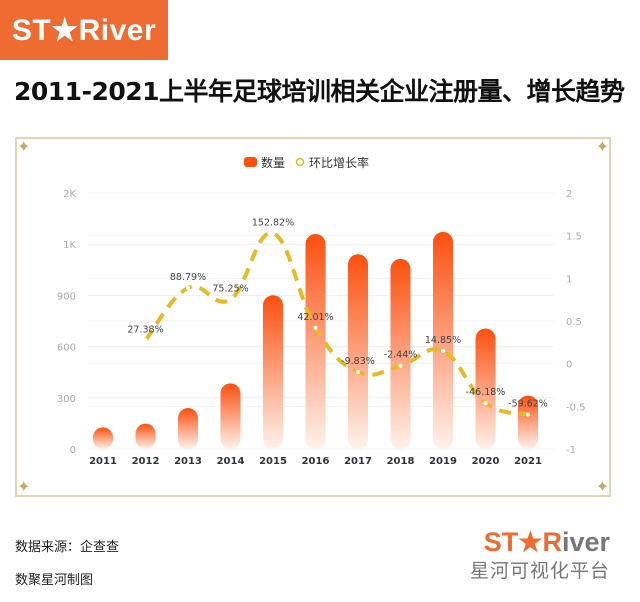 Image resolution: width=640 pixels, height=602 pixels. Describe the element at coordinates (145, 329) in the screenshot. I see `growth-data-label: 27.38%` at that location.